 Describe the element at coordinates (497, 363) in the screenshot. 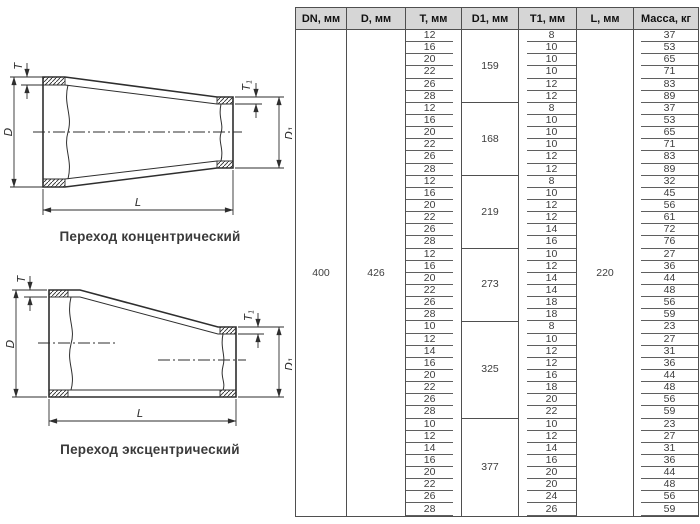

I see `table-row: 16 12 36` at that location.